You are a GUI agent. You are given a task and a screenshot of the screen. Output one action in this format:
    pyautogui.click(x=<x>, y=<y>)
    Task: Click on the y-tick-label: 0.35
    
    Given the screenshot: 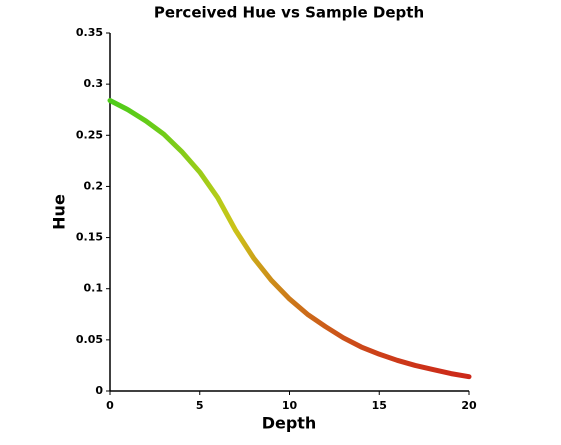 What is the action you would take?
    pyautogui.click(x=89, y=32)
    